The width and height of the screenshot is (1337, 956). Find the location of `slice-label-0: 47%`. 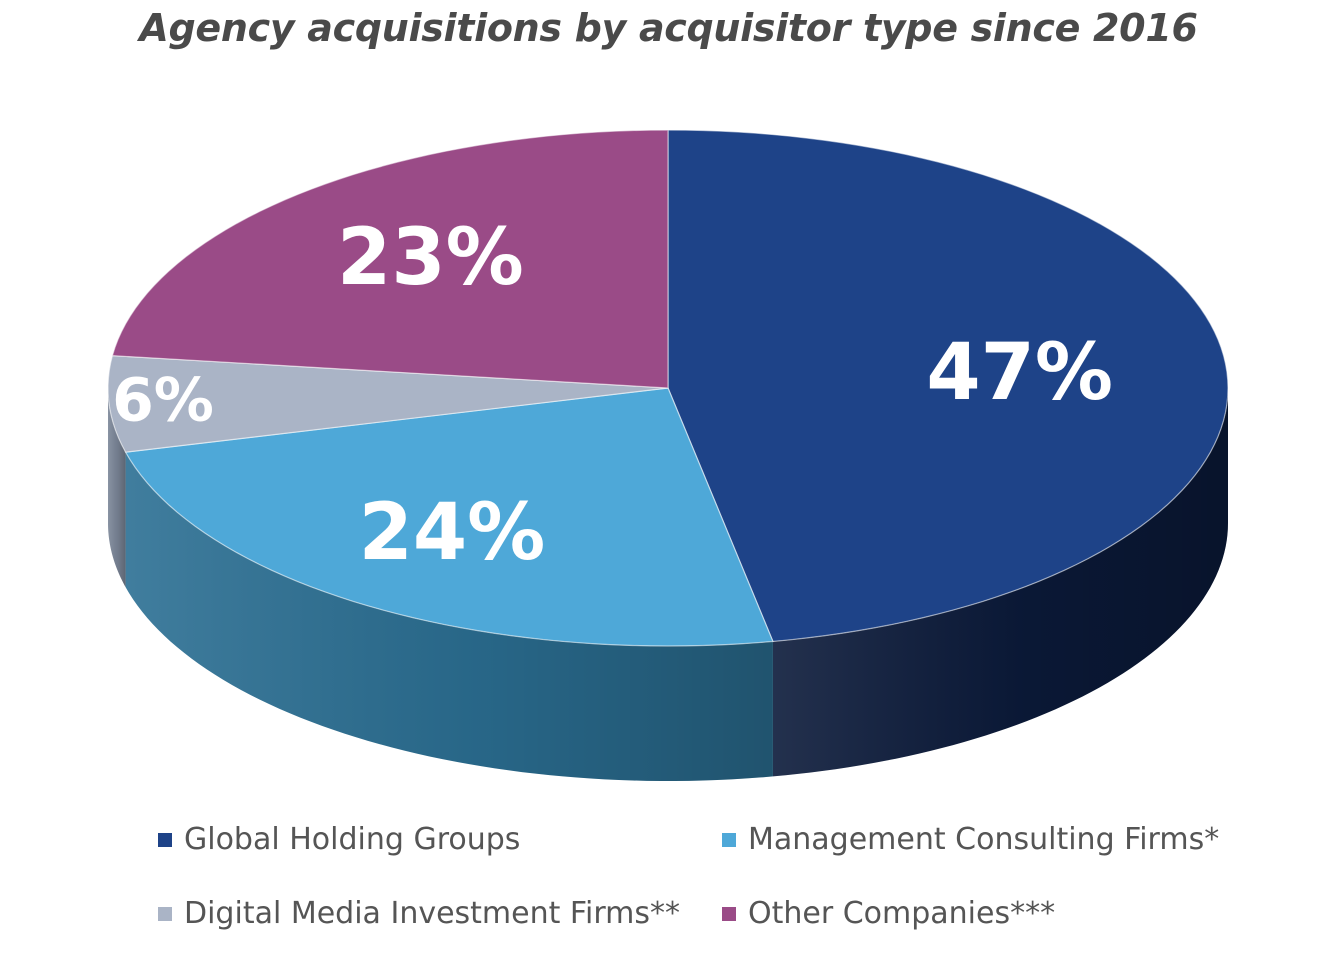

slice-label-0: 47% is located at coordinates (1019, 373).